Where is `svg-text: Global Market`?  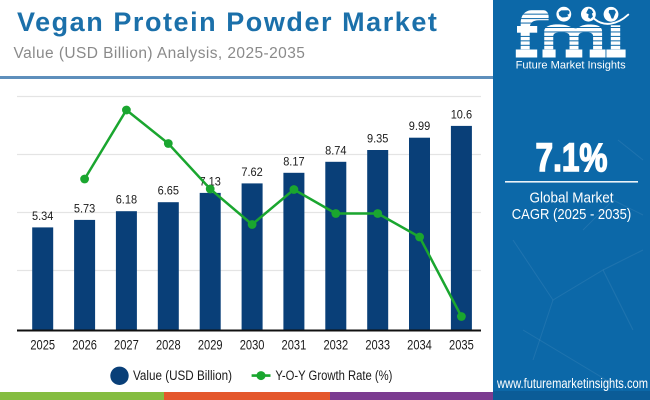 svg-text: Global Market is located at coordinates (572, 198).